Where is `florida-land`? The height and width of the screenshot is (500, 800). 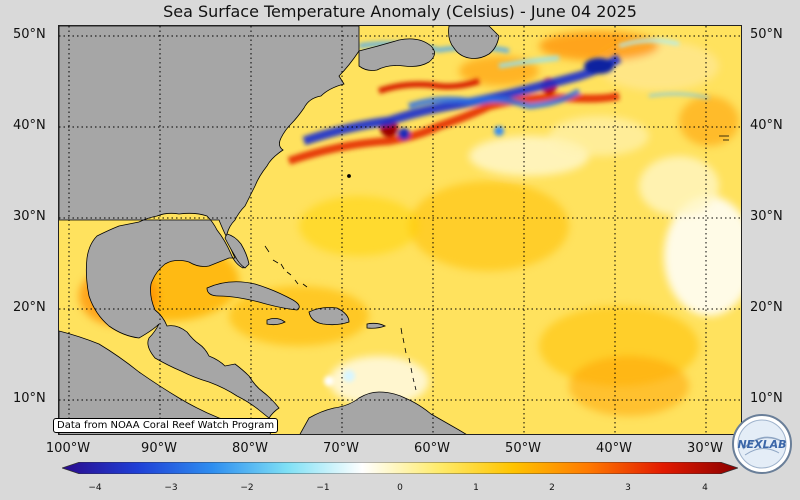
florida-land is located at coordinates (237, 251).